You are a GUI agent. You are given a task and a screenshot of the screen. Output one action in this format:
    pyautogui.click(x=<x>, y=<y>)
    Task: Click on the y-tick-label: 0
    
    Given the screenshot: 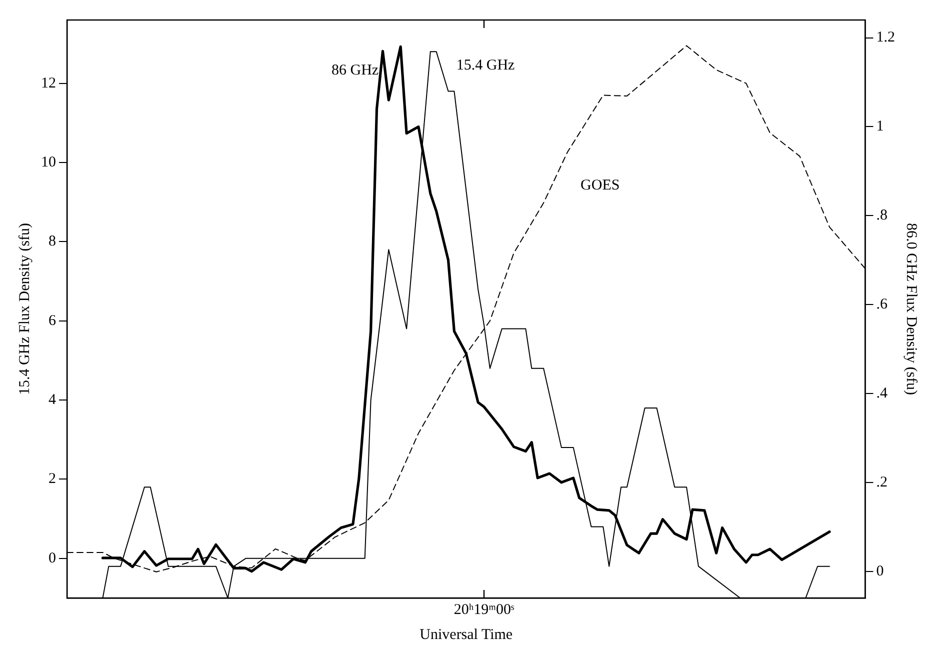 What is the action you would take?
    pyautogui.click(x=52, y=558)
    